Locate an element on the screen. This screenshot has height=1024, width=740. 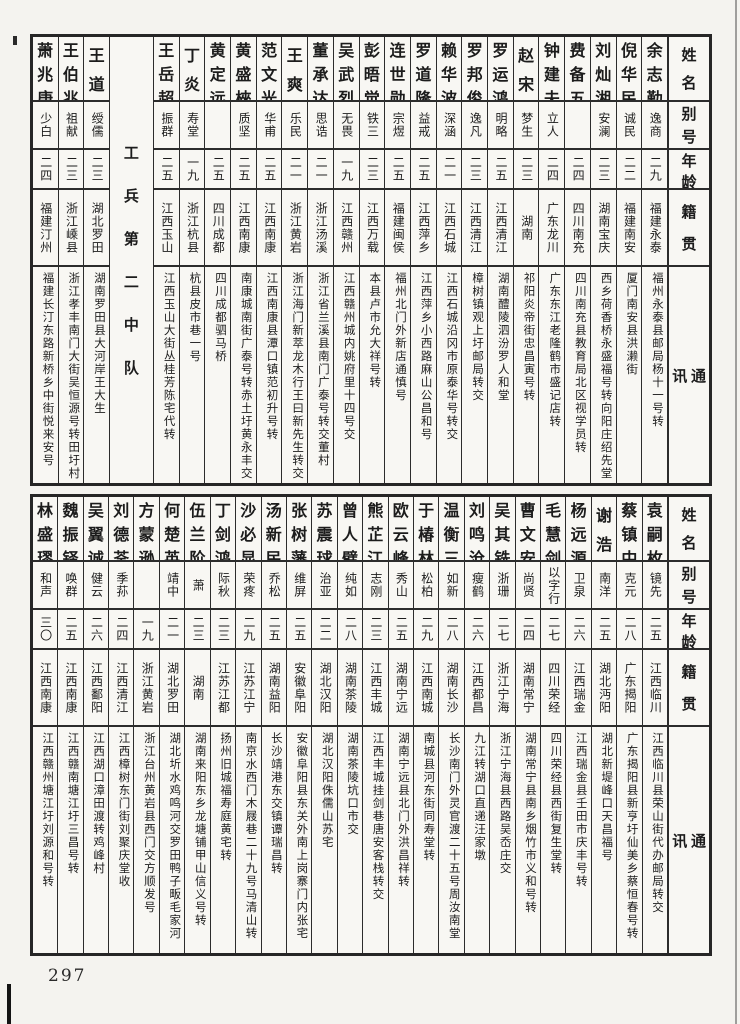
alias-cell-text: 卫泉 is located at coordinates (579, 585).